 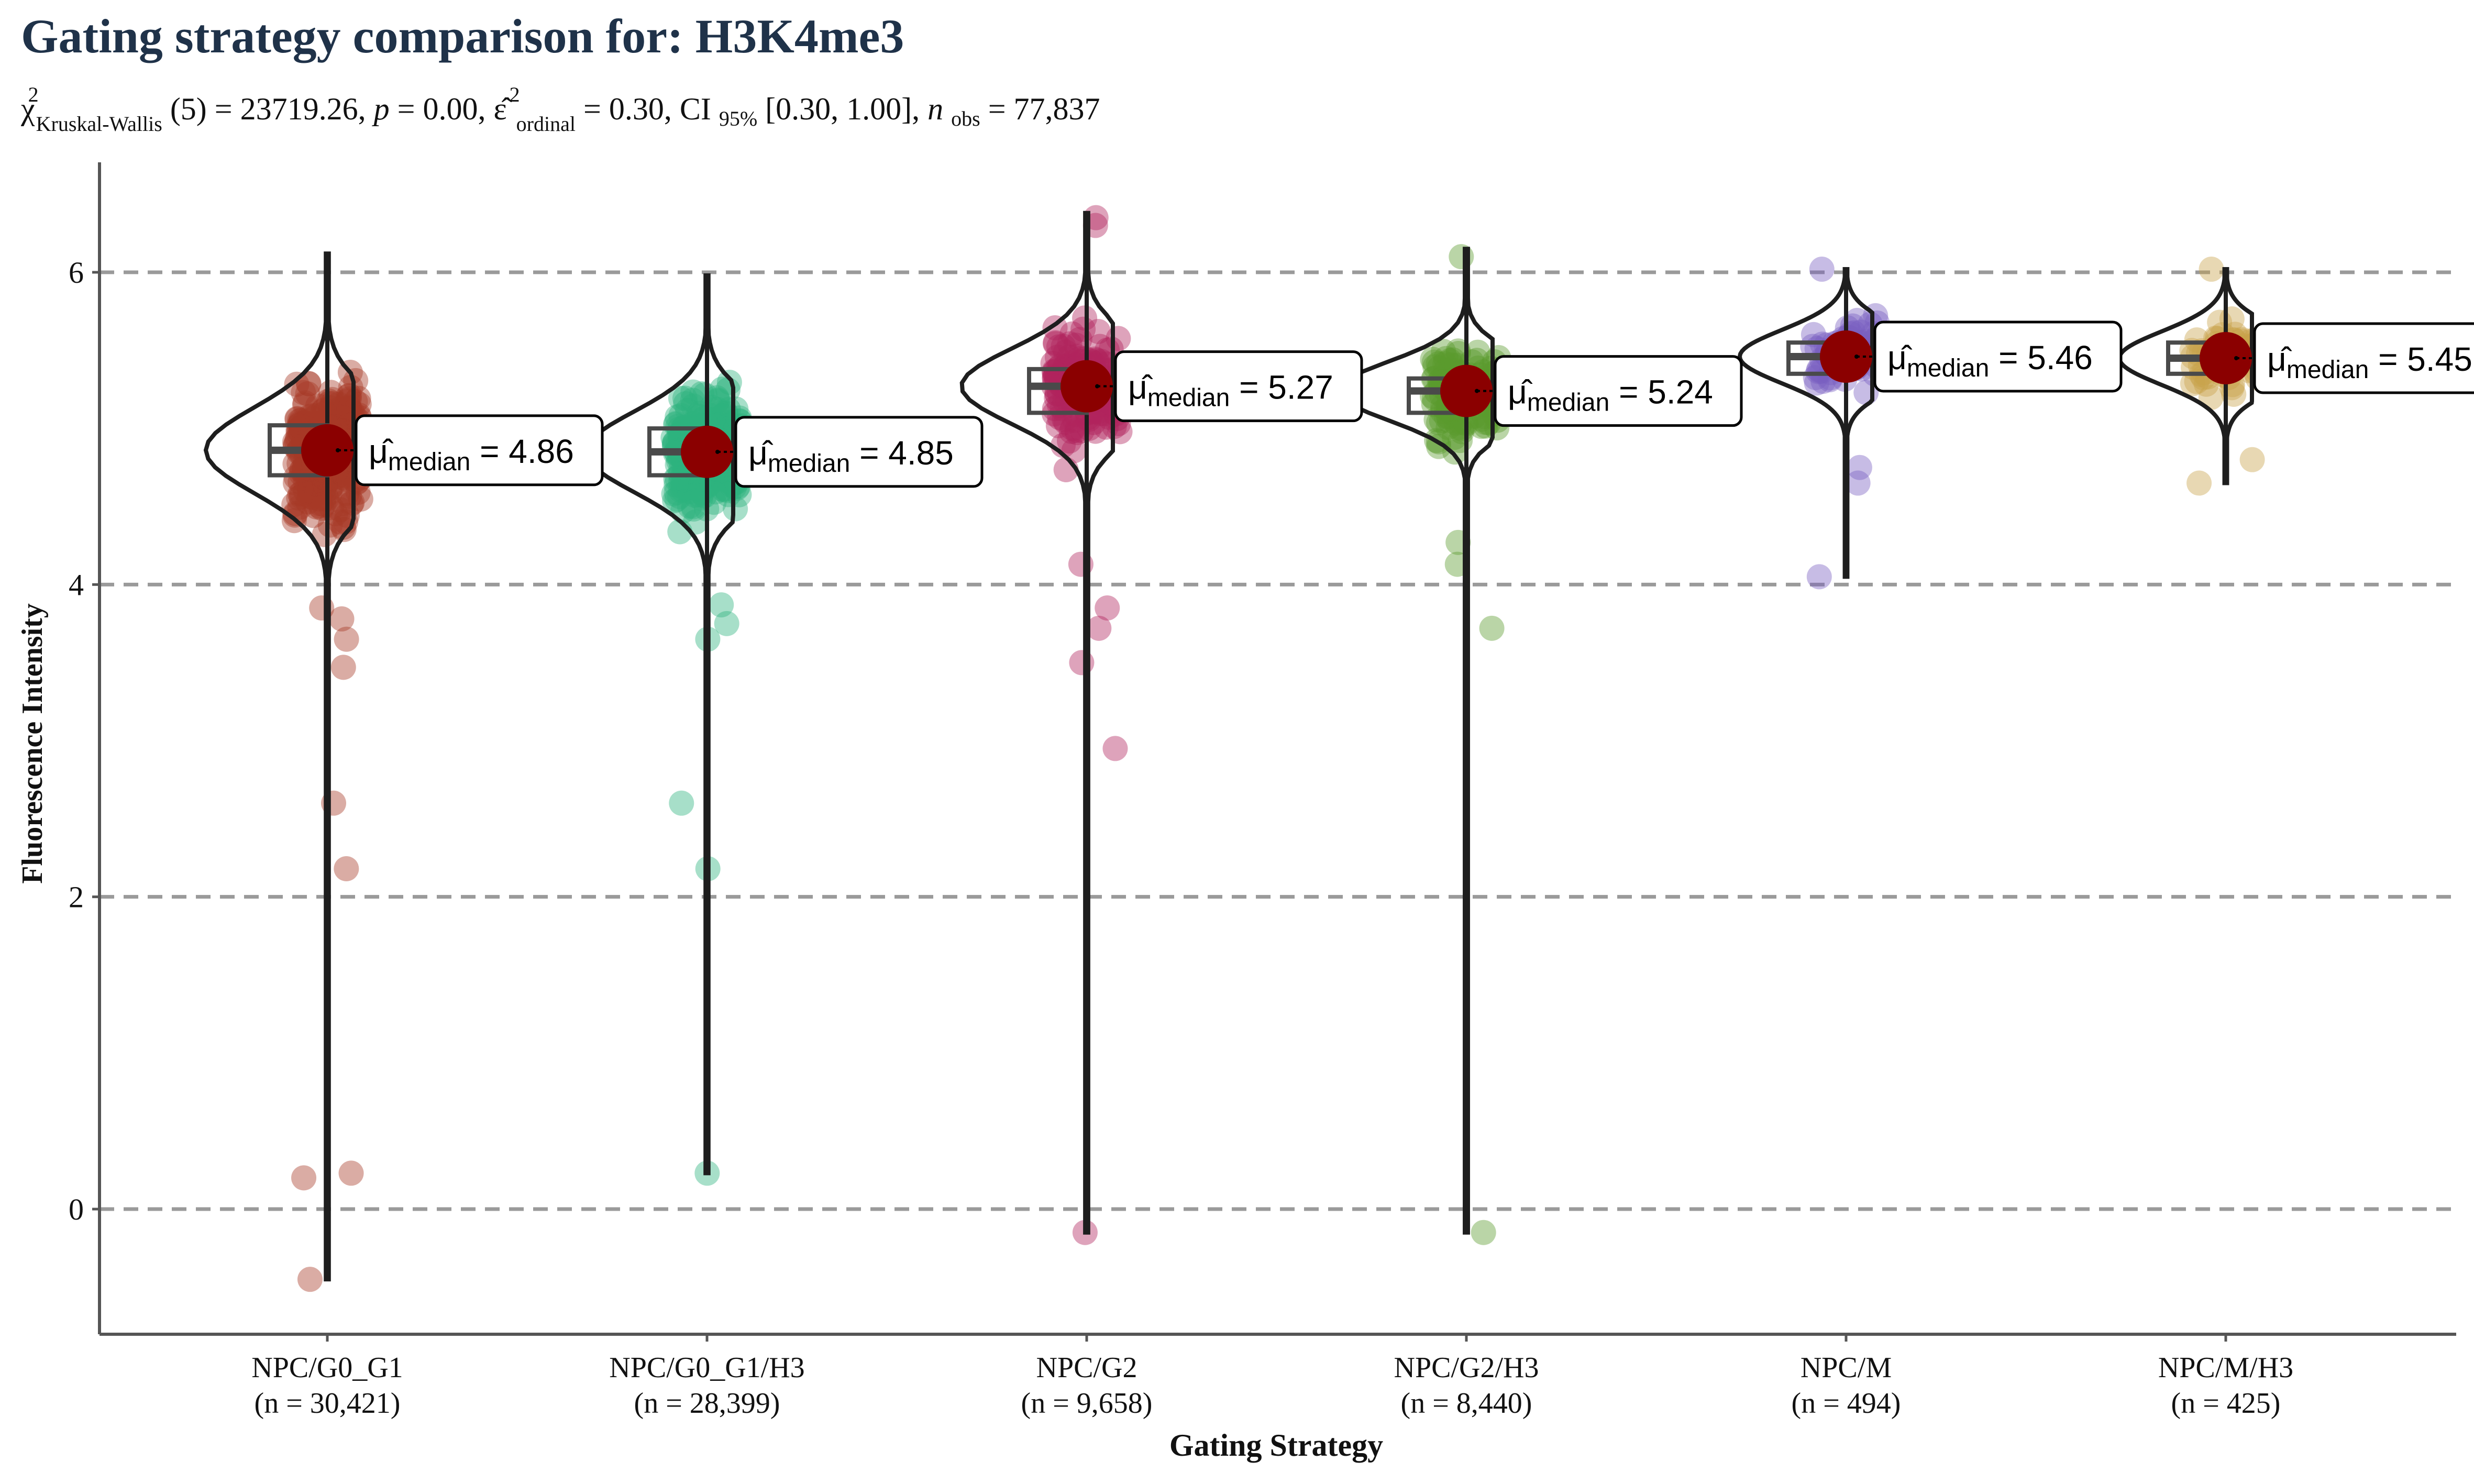 I want to click on n-subscript: obs, so click(x=966, y=118).